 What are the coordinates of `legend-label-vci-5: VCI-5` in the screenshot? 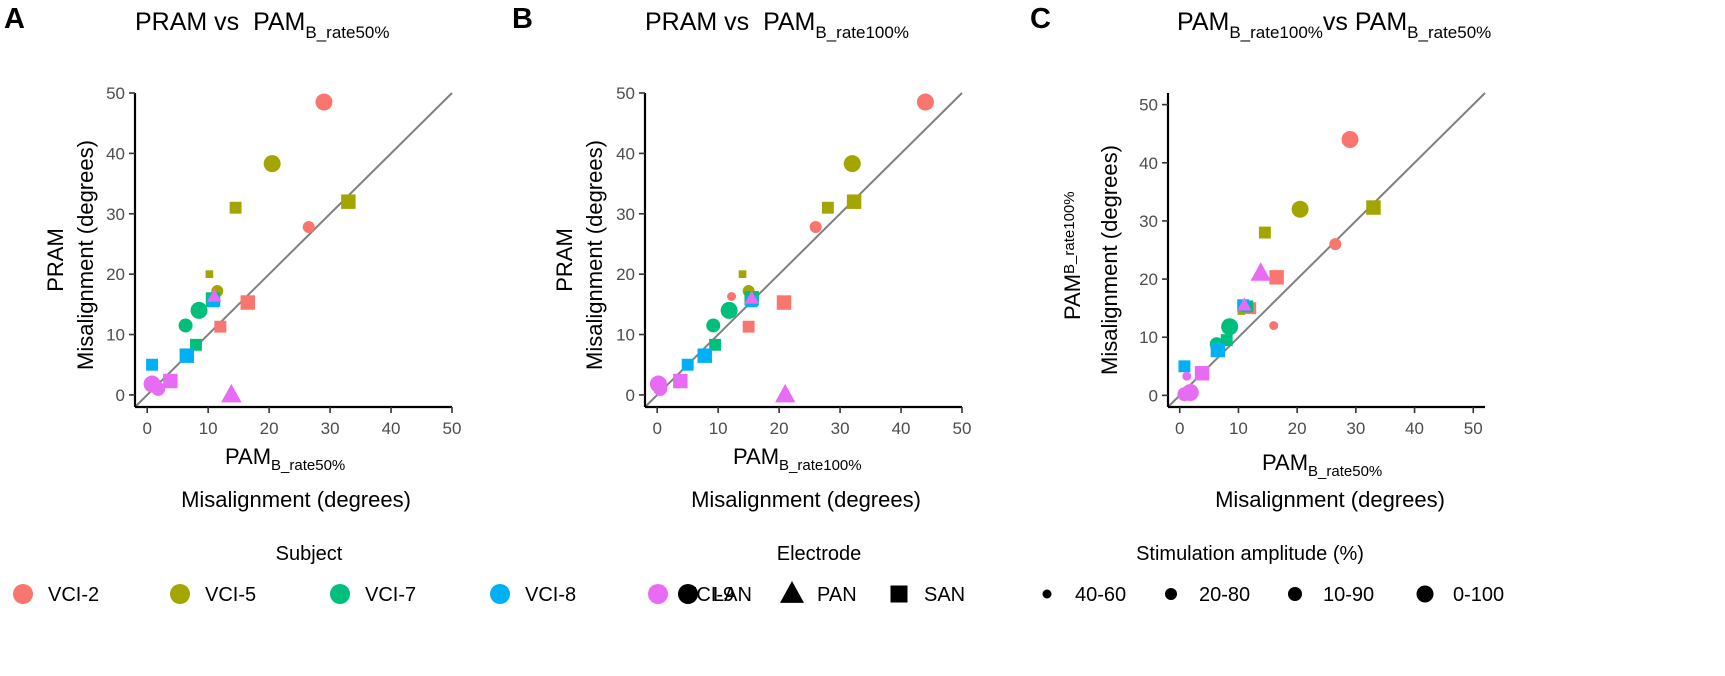 It's located at (230, 595).